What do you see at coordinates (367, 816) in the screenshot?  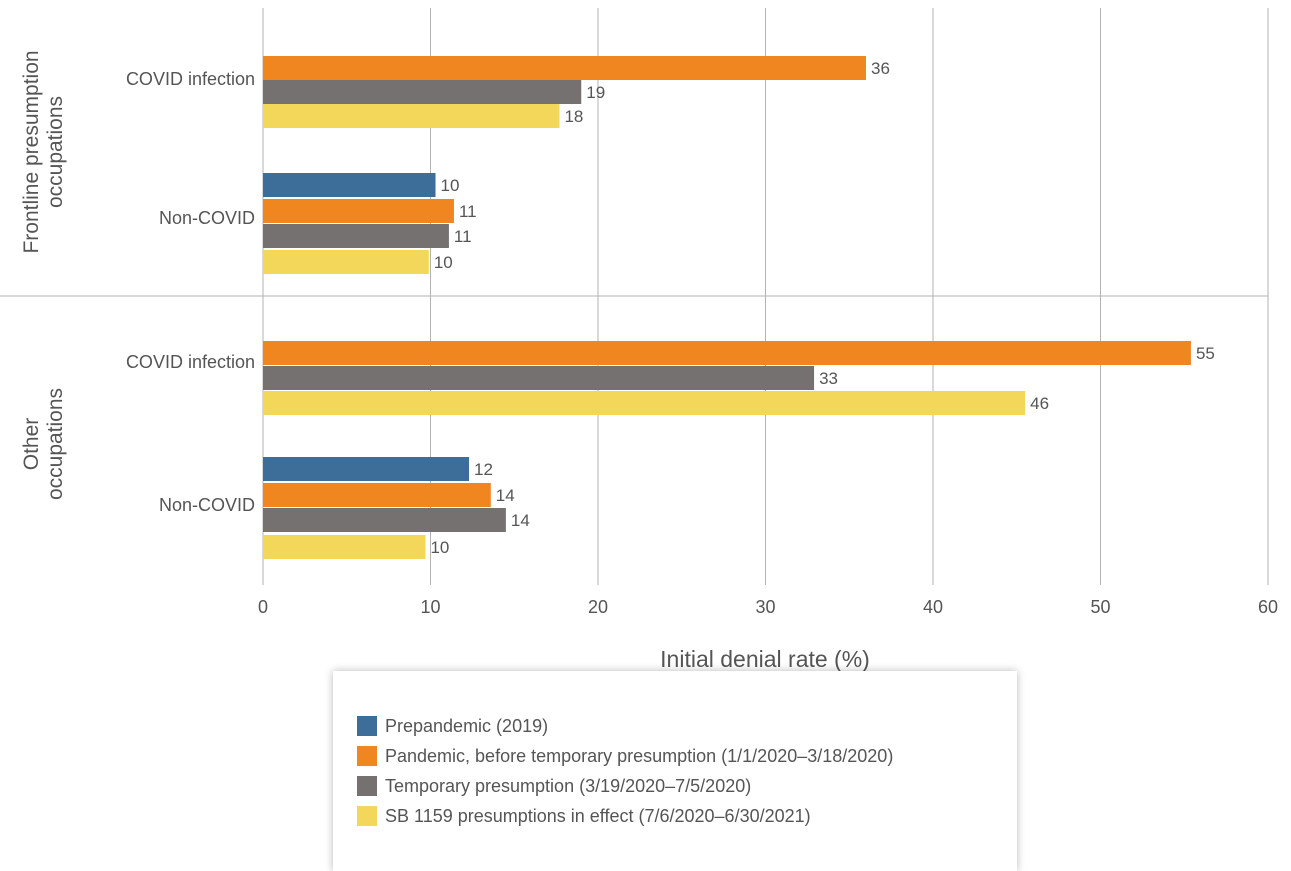 I see `legend-swatch-sb1159` at bounding box center [367, 816].